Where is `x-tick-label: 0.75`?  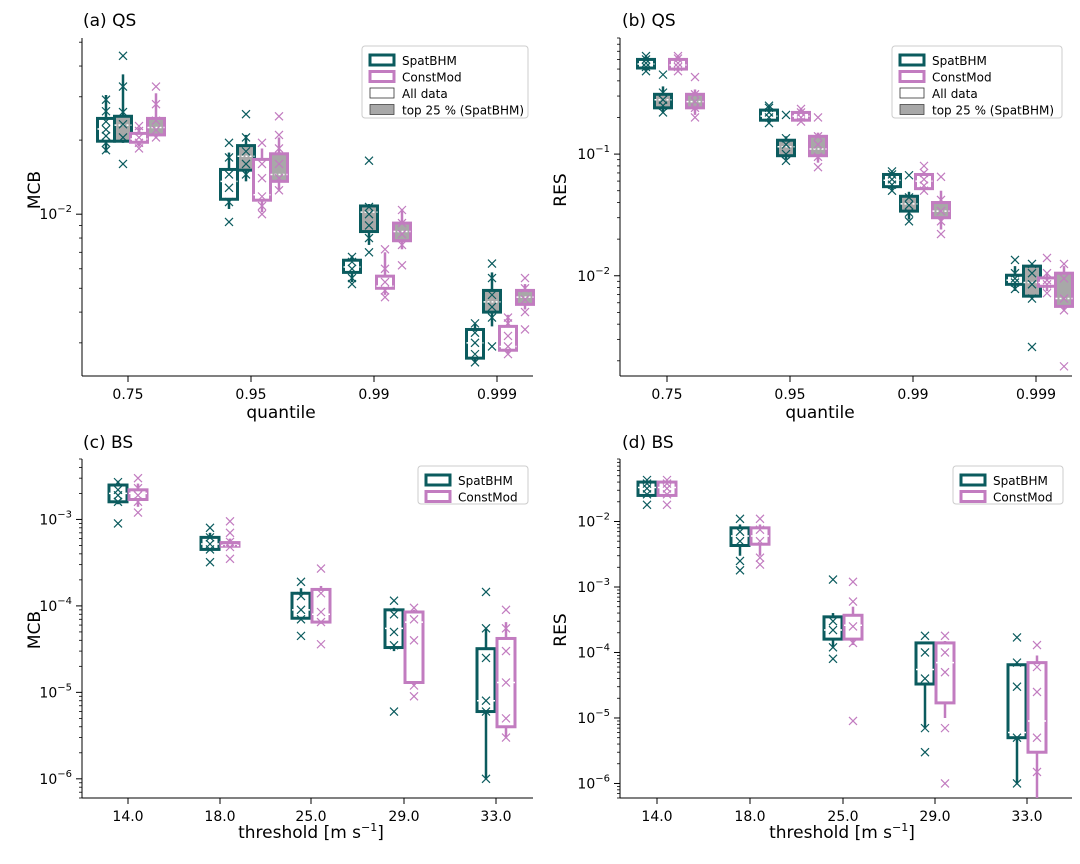 x-tick-label: 0.75 is located at coordinates (127, 395).